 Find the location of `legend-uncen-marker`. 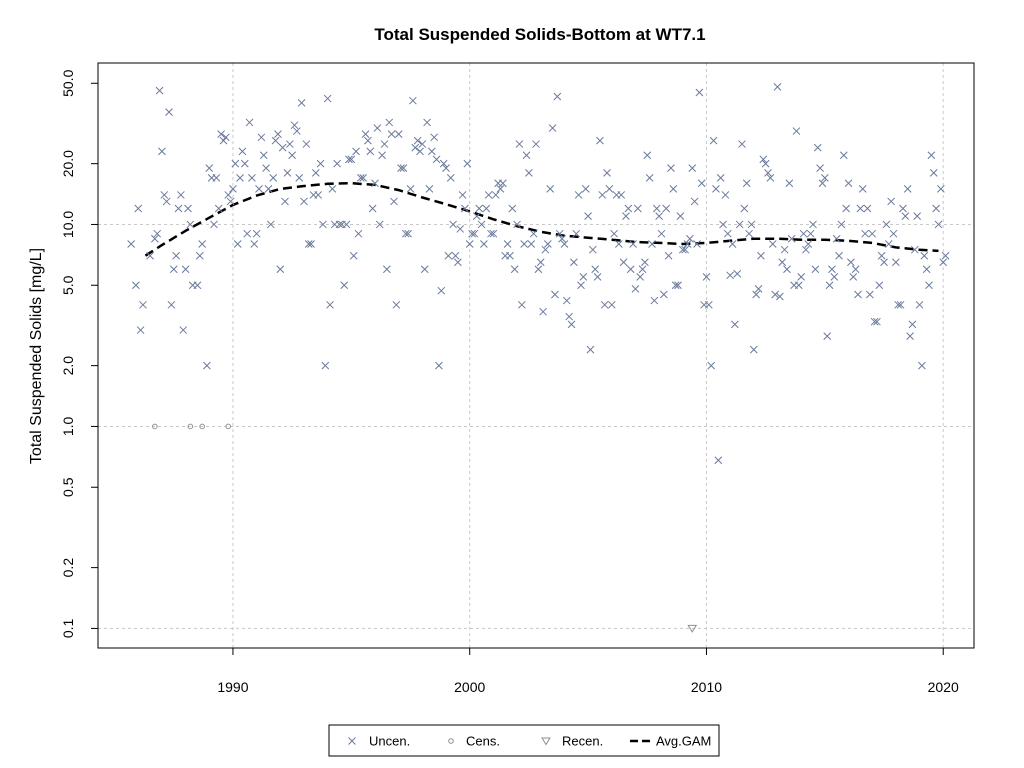

legend-uncen-marker is located at coordinates (352, 741).